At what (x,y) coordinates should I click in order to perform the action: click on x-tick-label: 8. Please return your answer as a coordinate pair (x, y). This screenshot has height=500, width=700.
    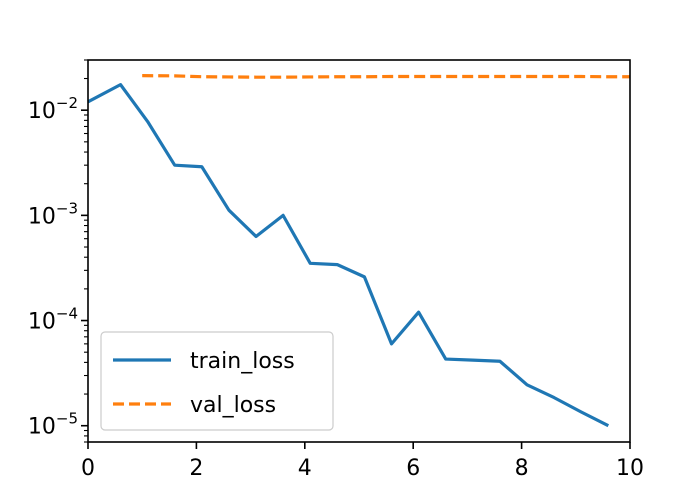
    Looking at the image, I should click on (522, 468).